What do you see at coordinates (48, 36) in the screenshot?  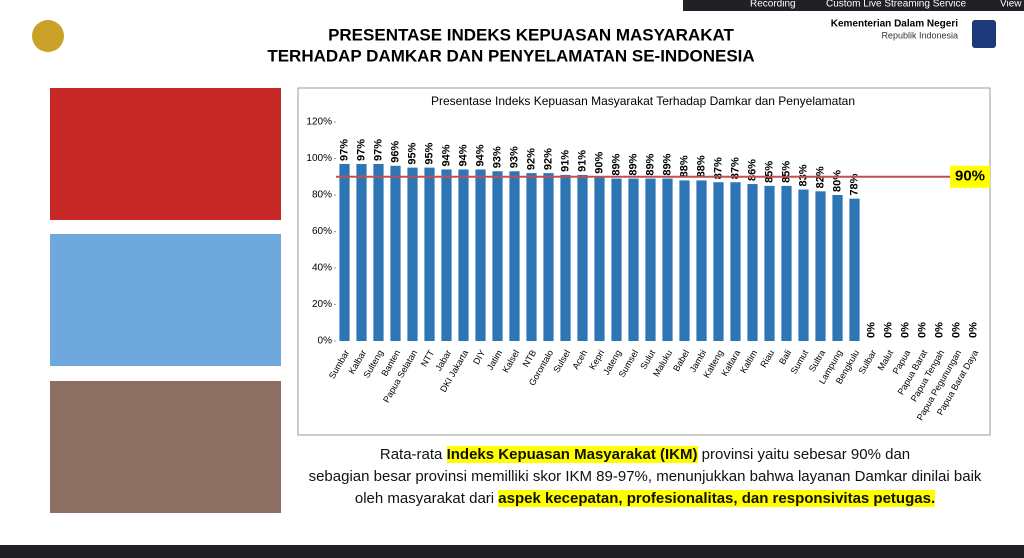 I see `emblem` at bounding box center [48, 36].